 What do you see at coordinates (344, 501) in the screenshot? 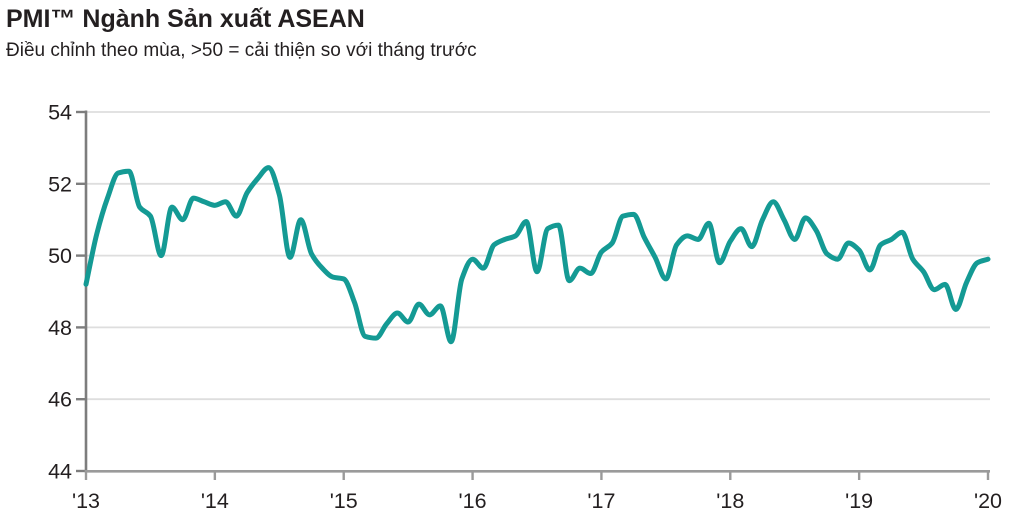
I see `x-axis-label: '15` at bounding box center [344, 501].